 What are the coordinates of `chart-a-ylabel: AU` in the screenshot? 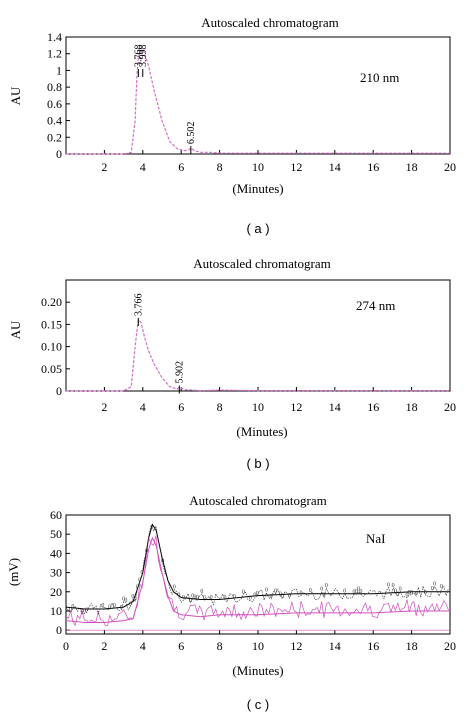 It's located at (15, 95).